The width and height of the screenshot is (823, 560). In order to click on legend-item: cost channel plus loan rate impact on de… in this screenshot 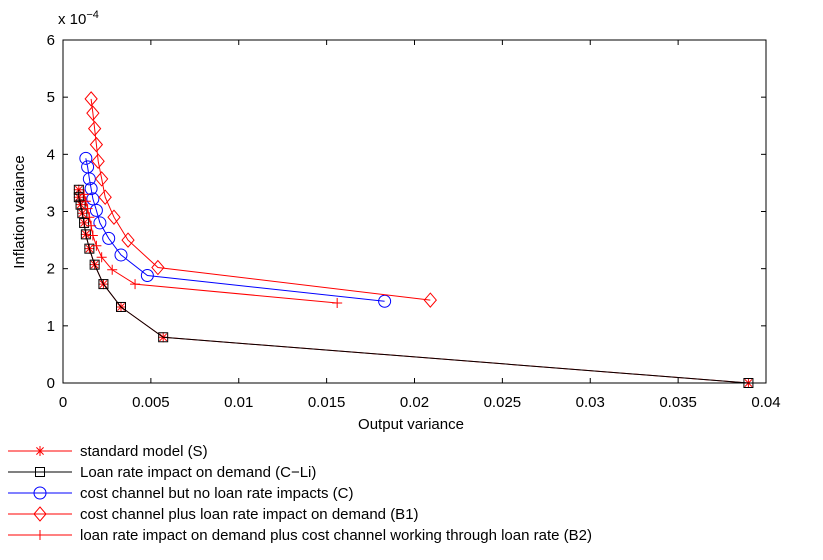, I will do `click(213, 514)`.